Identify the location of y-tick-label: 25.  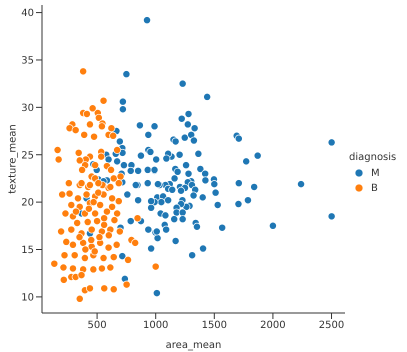
(27, 156).